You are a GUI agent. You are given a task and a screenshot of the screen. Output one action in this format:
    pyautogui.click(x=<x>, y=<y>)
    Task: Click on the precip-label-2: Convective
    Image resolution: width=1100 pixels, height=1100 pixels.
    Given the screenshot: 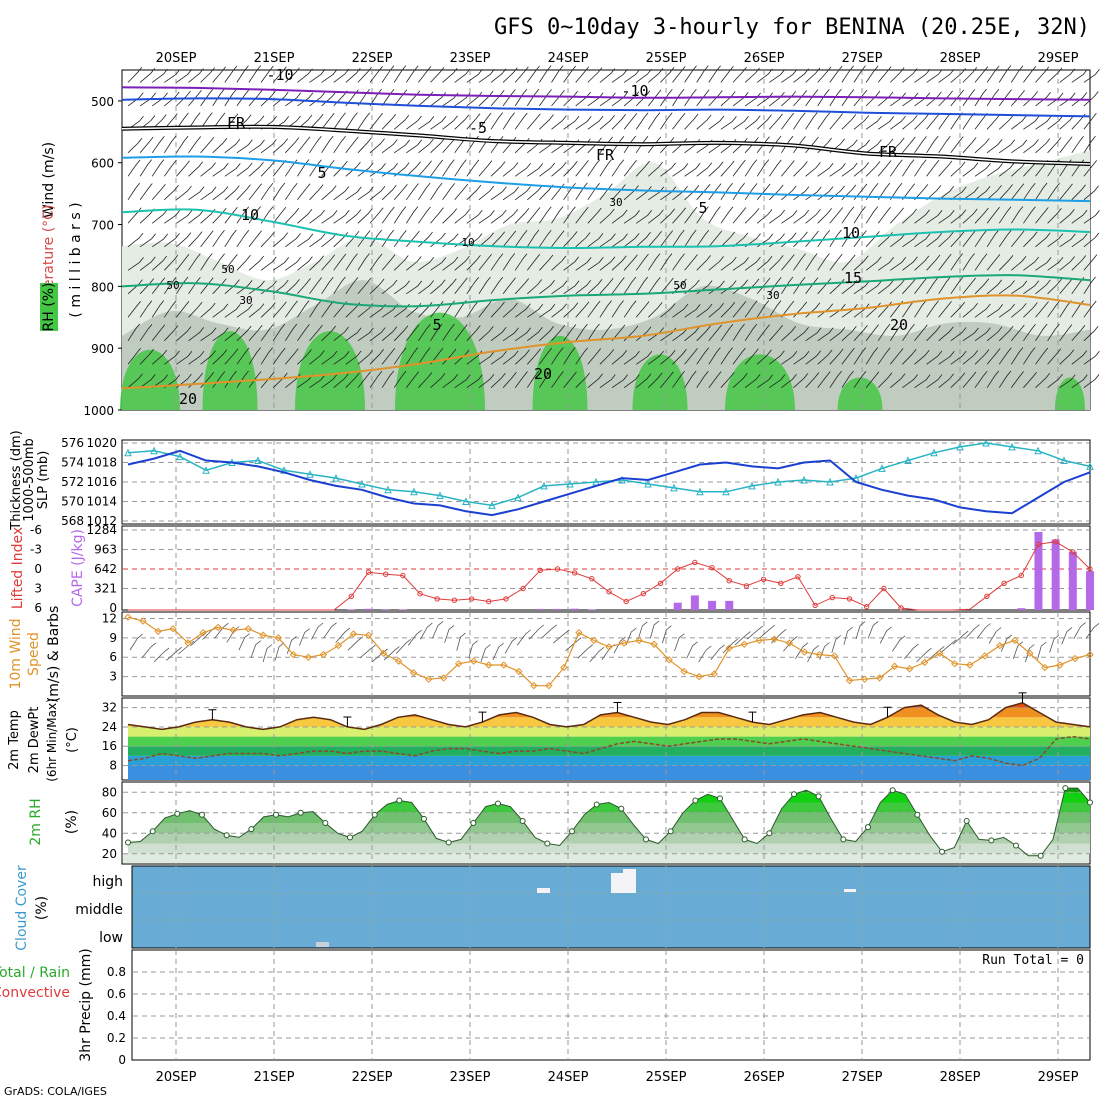 What is the action you would take?
    pyautogui.click(x=35, y=993)
    